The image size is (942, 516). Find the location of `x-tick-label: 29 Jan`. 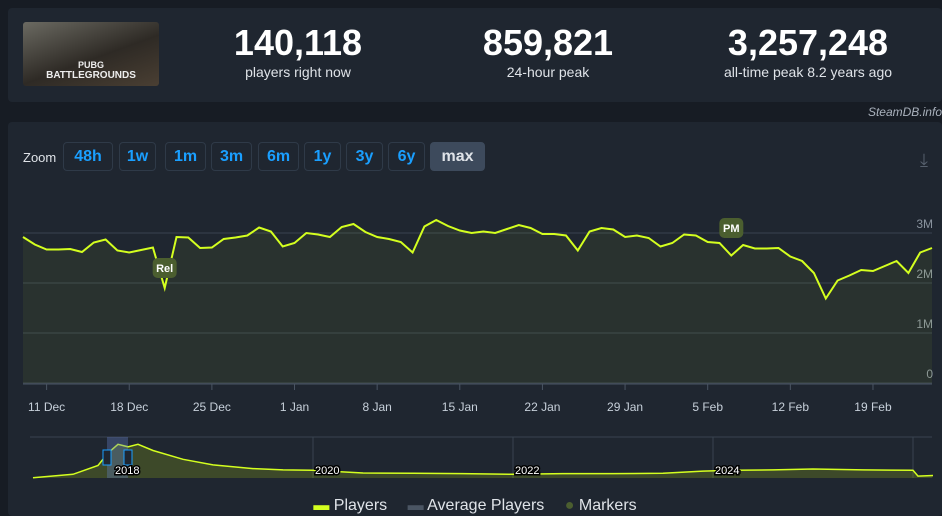

x-tick-label: 29 Jan is located at coordinates (625, 407).